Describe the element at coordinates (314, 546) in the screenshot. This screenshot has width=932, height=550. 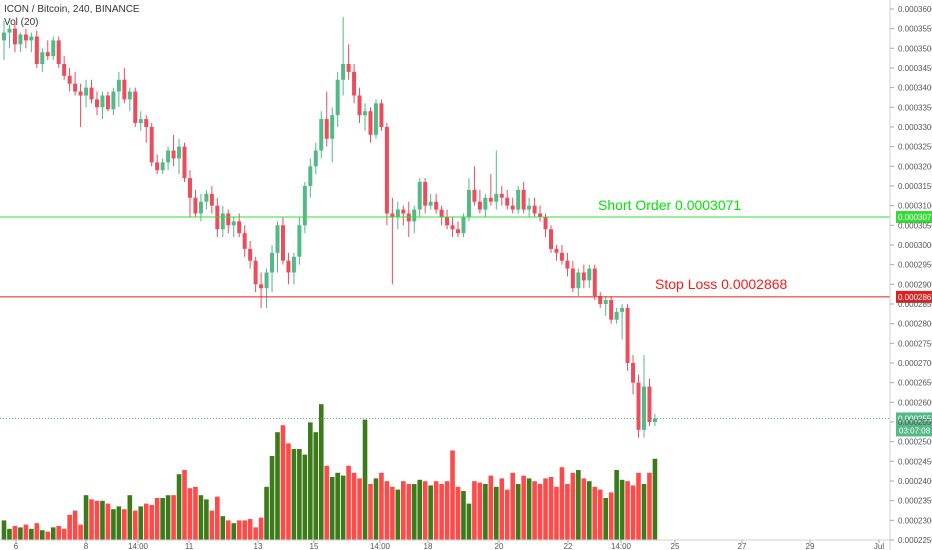
I see `time-tick-label: 15` at that location.